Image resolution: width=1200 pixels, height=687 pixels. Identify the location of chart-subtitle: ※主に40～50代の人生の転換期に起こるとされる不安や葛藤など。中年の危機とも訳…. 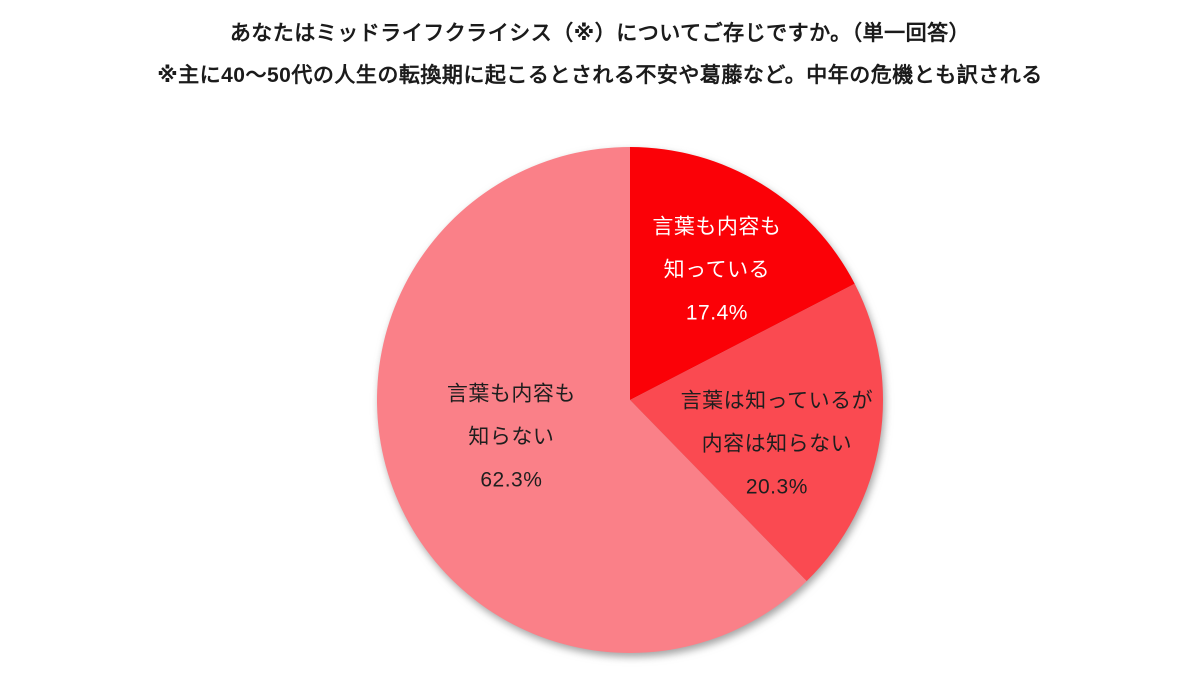
(600, 75).